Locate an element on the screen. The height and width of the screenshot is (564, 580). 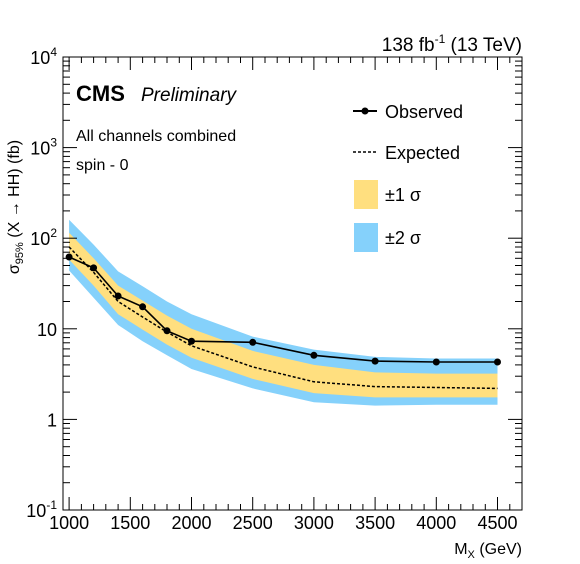
y-tick-label: 10³ is located at coordinates (43, 147).